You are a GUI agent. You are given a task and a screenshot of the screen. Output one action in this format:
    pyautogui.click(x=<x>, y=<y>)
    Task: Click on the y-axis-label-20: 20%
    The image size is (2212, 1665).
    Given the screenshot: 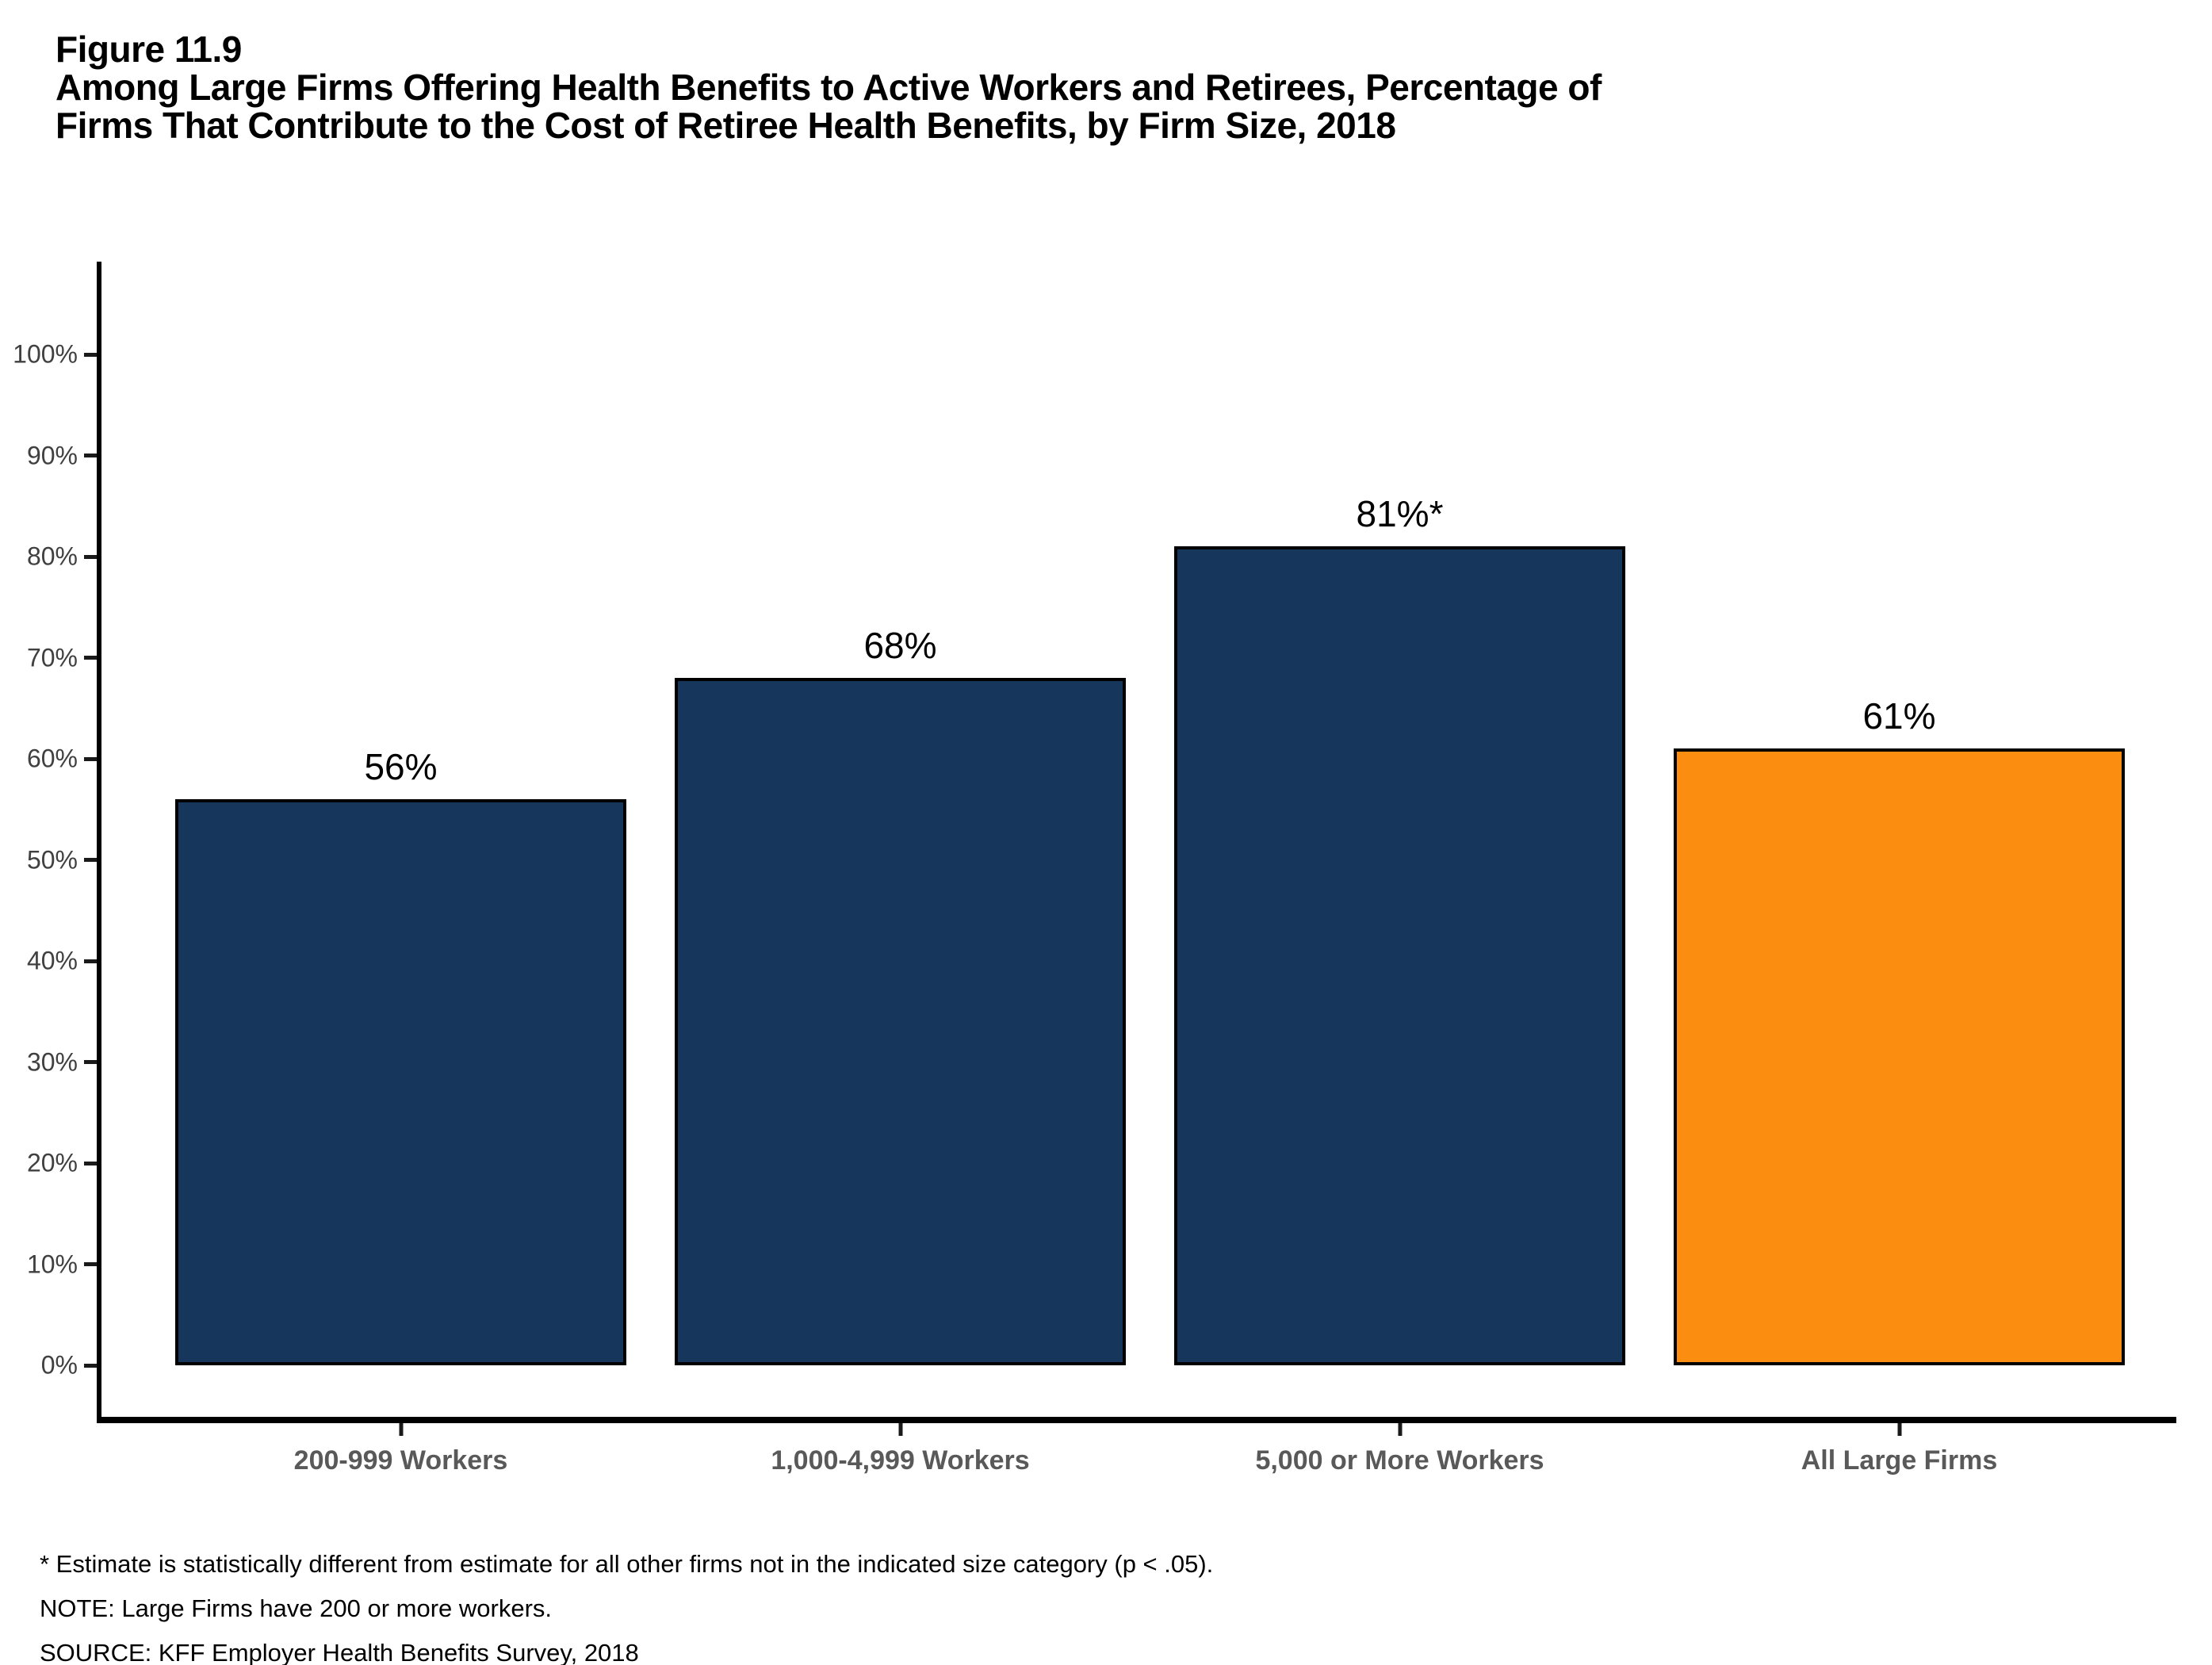 What is the action you would take?
    pyautogui.click(x=52, y=1162)
    